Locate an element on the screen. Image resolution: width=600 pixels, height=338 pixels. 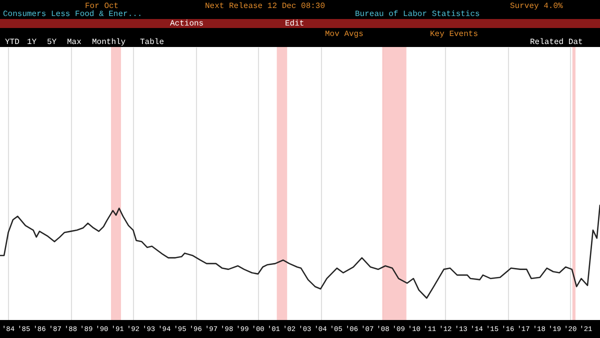
text: Bureau of Labor Statistics is located at coordinates (417, 14).